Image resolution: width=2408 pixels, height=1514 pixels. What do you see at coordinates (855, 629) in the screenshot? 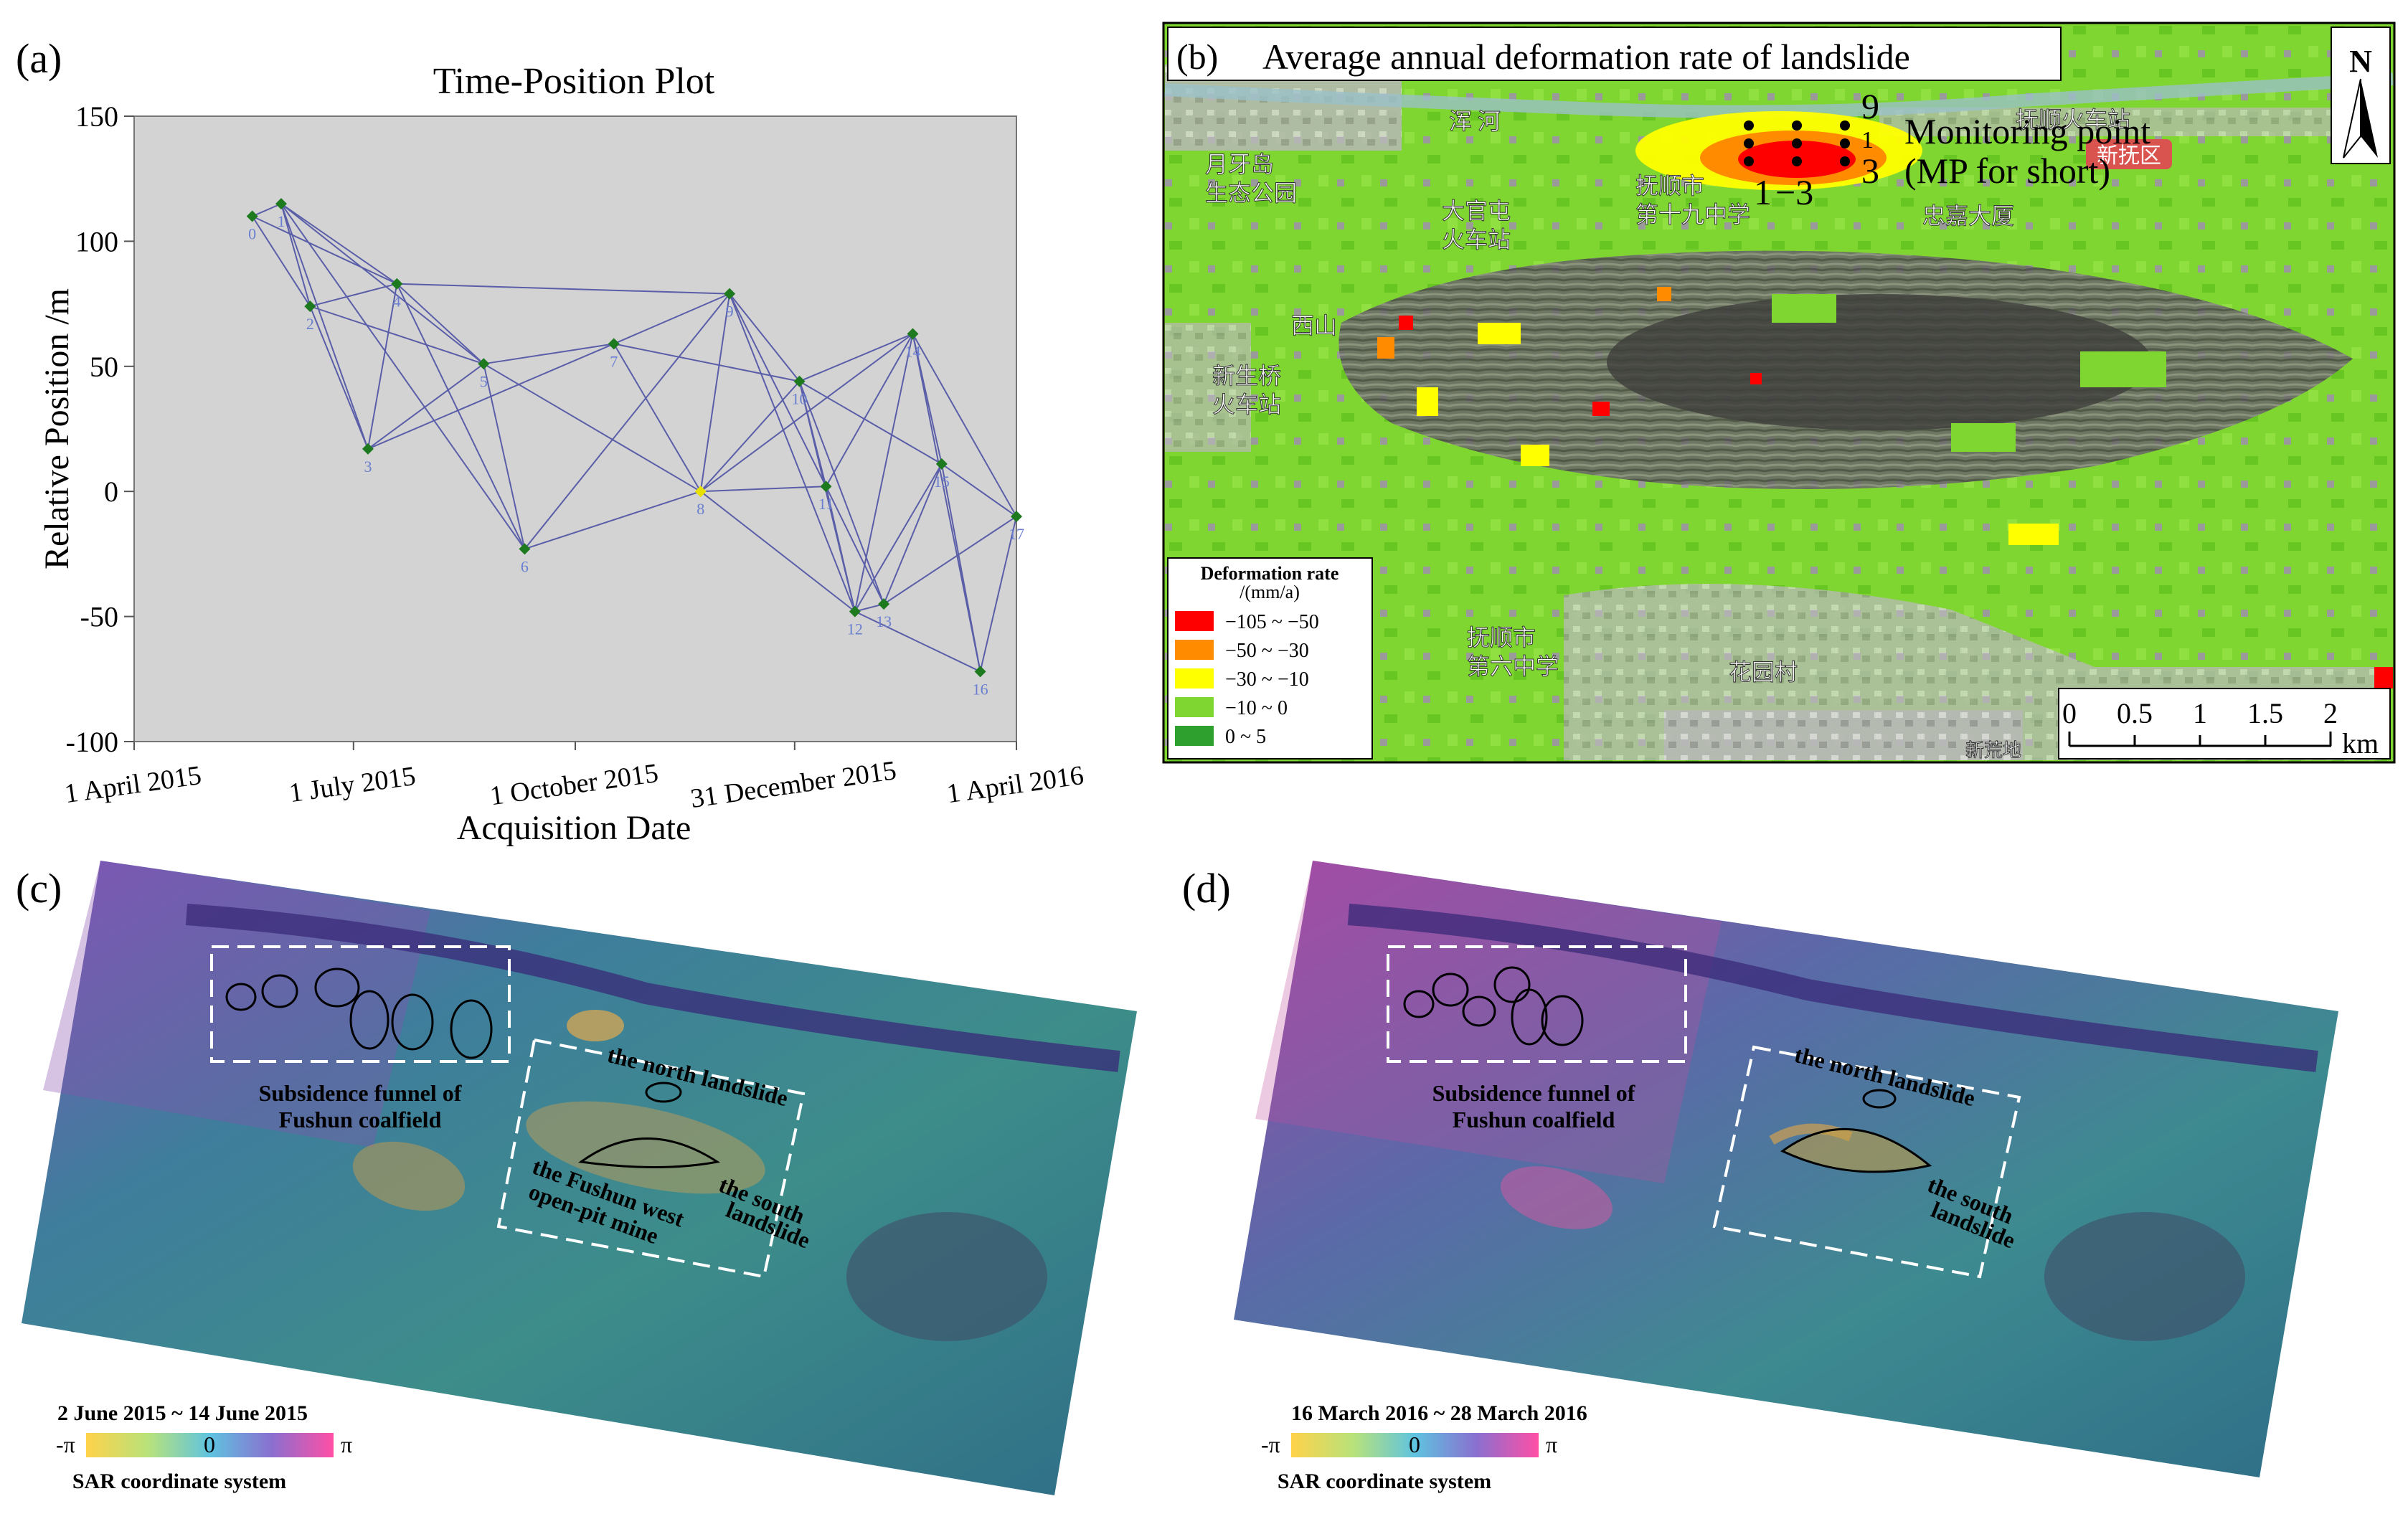
I see `point-id-label: 12` at bounding box center [855, 629].